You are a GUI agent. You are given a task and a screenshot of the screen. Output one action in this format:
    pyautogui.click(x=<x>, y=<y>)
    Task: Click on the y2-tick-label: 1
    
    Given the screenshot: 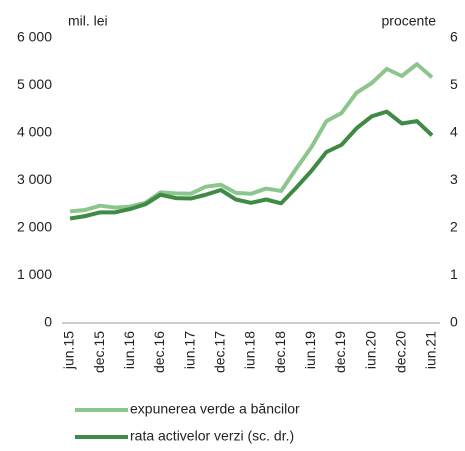 What is the action you would take?
    pyautogui.click(x=454, y=274)
    